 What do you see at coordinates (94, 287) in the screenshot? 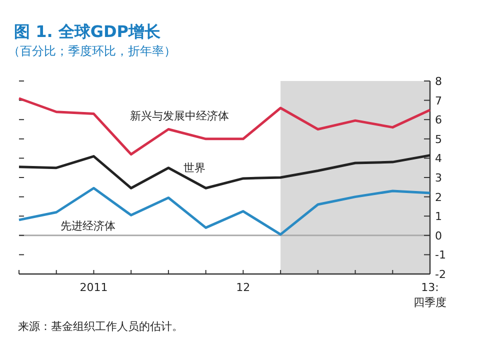
I see `xtick-label: 2011` at bounding box center [94, 287].